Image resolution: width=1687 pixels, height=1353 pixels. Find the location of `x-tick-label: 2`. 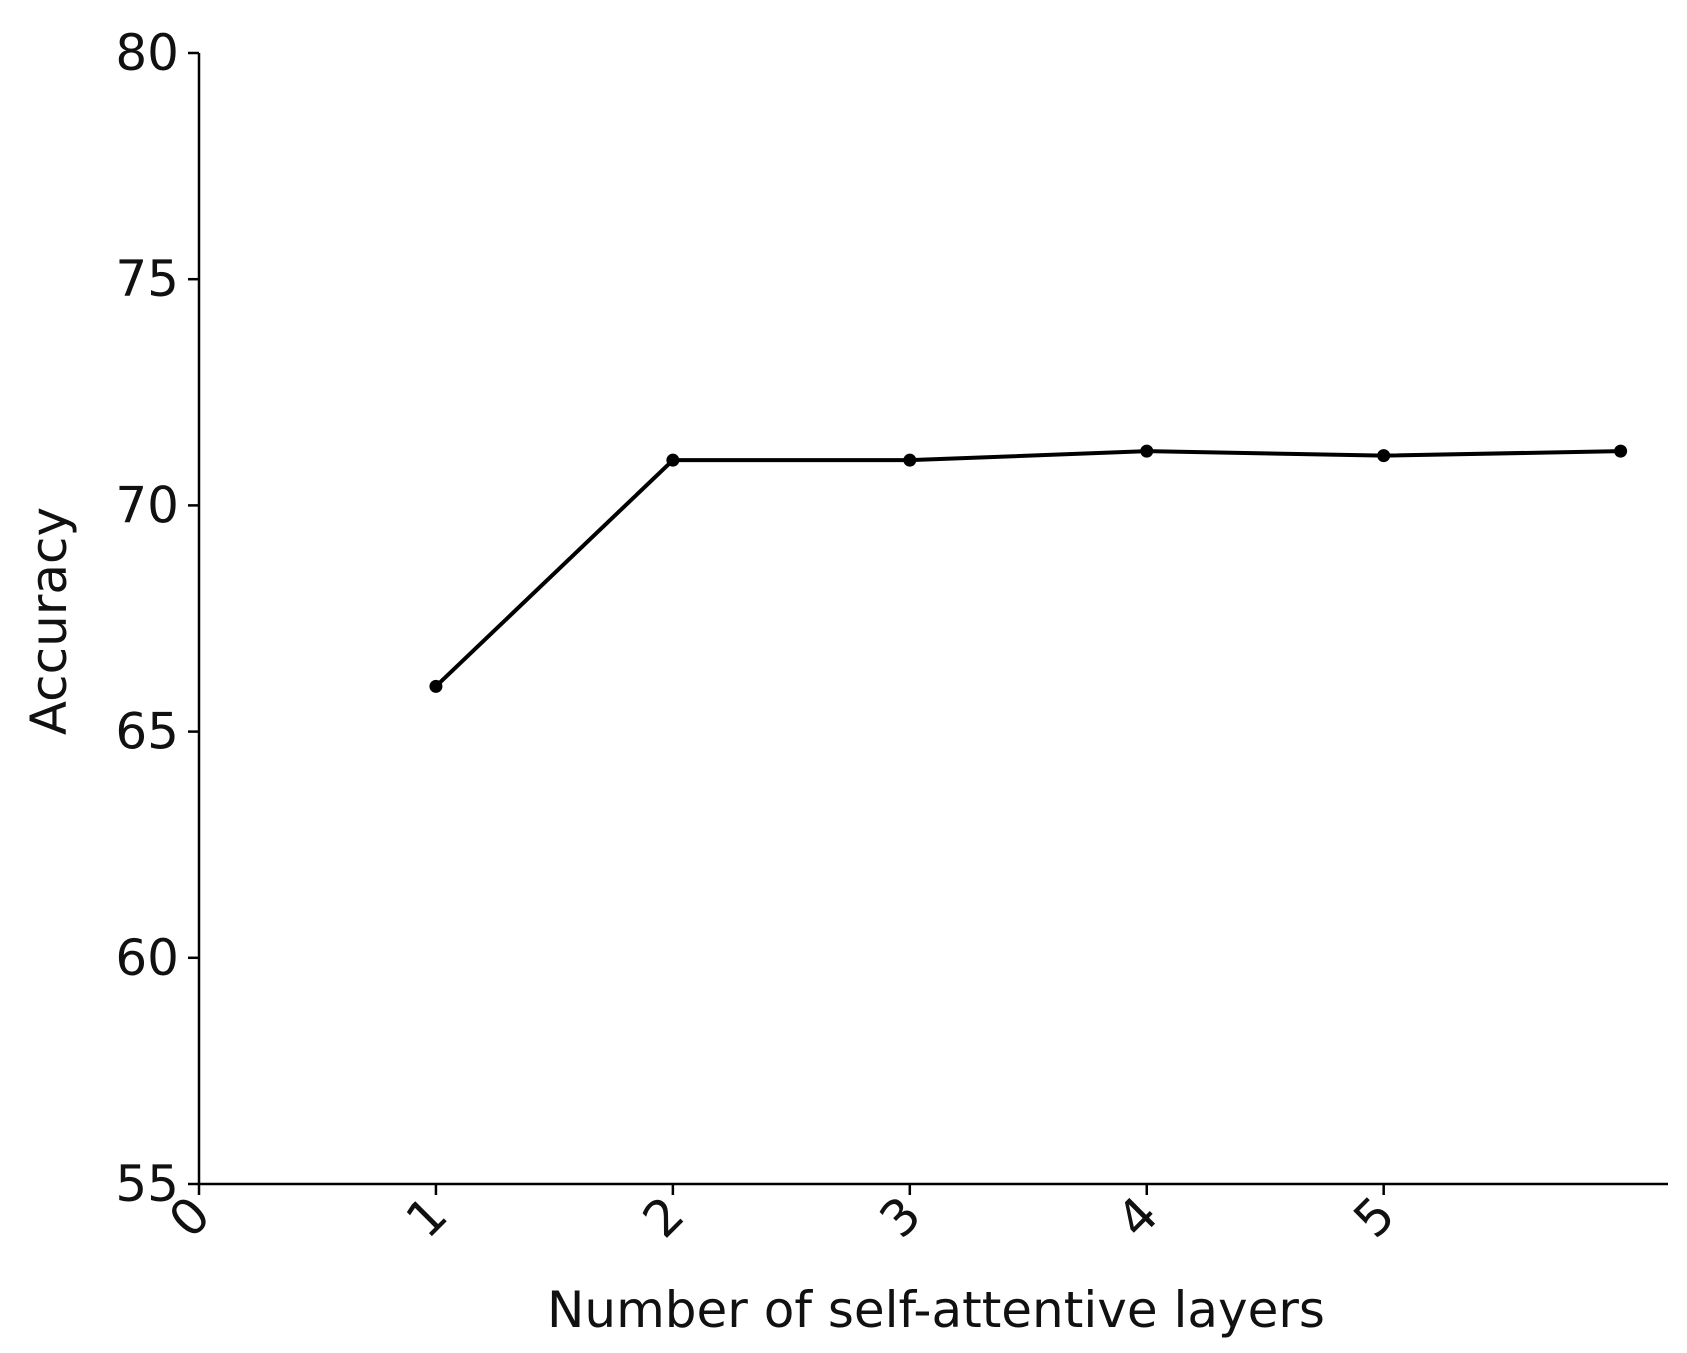

x-tick-label: 2 is located at coordinates (664, 1217).